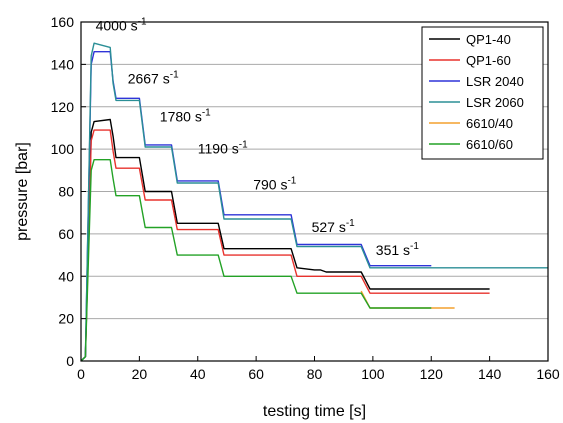 This screenshot has height=423, width=563. I want to click on rate-annotation: 1190 s-1, so click(223, 147).